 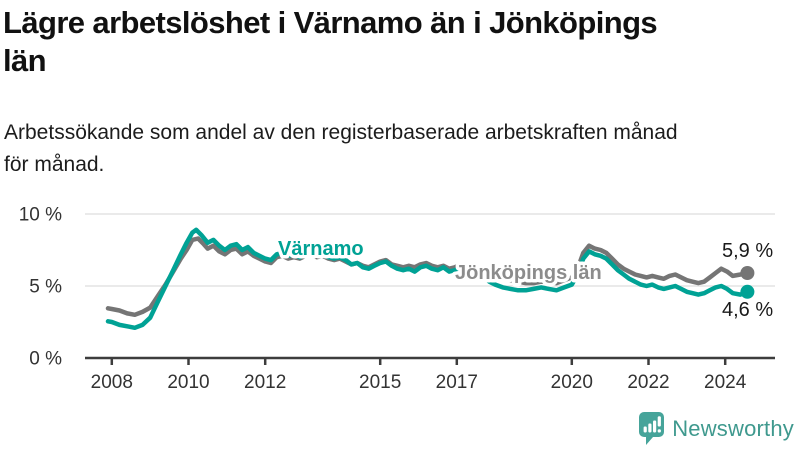 I want to click on y-tick-label: 10 %, so click(x=40, y=215).